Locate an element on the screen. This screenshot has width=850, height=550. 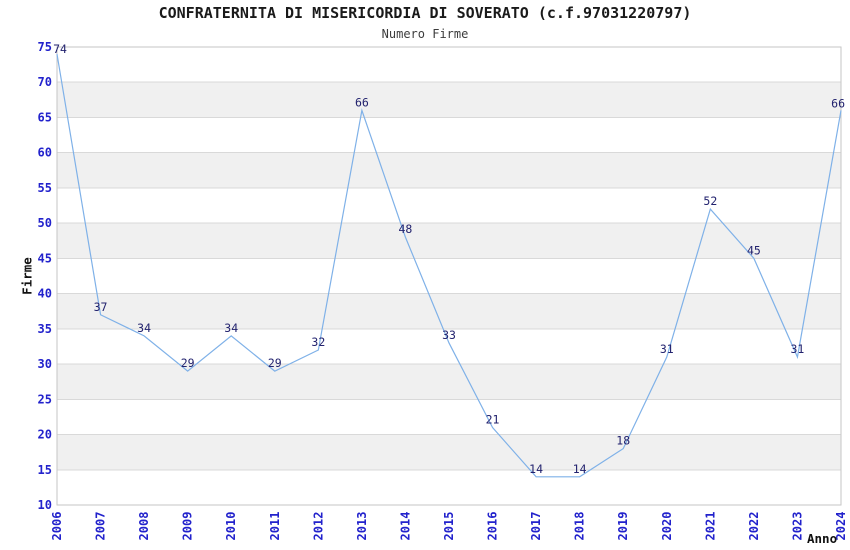
y-tick-label: 65 is located at coordinates (45, 117).